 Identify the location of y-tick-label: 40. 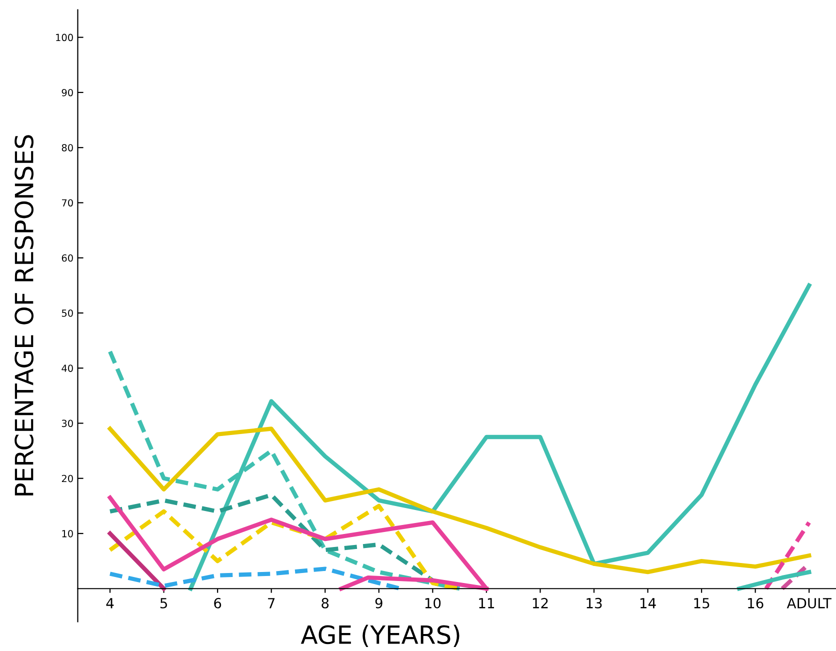
(67, 368).